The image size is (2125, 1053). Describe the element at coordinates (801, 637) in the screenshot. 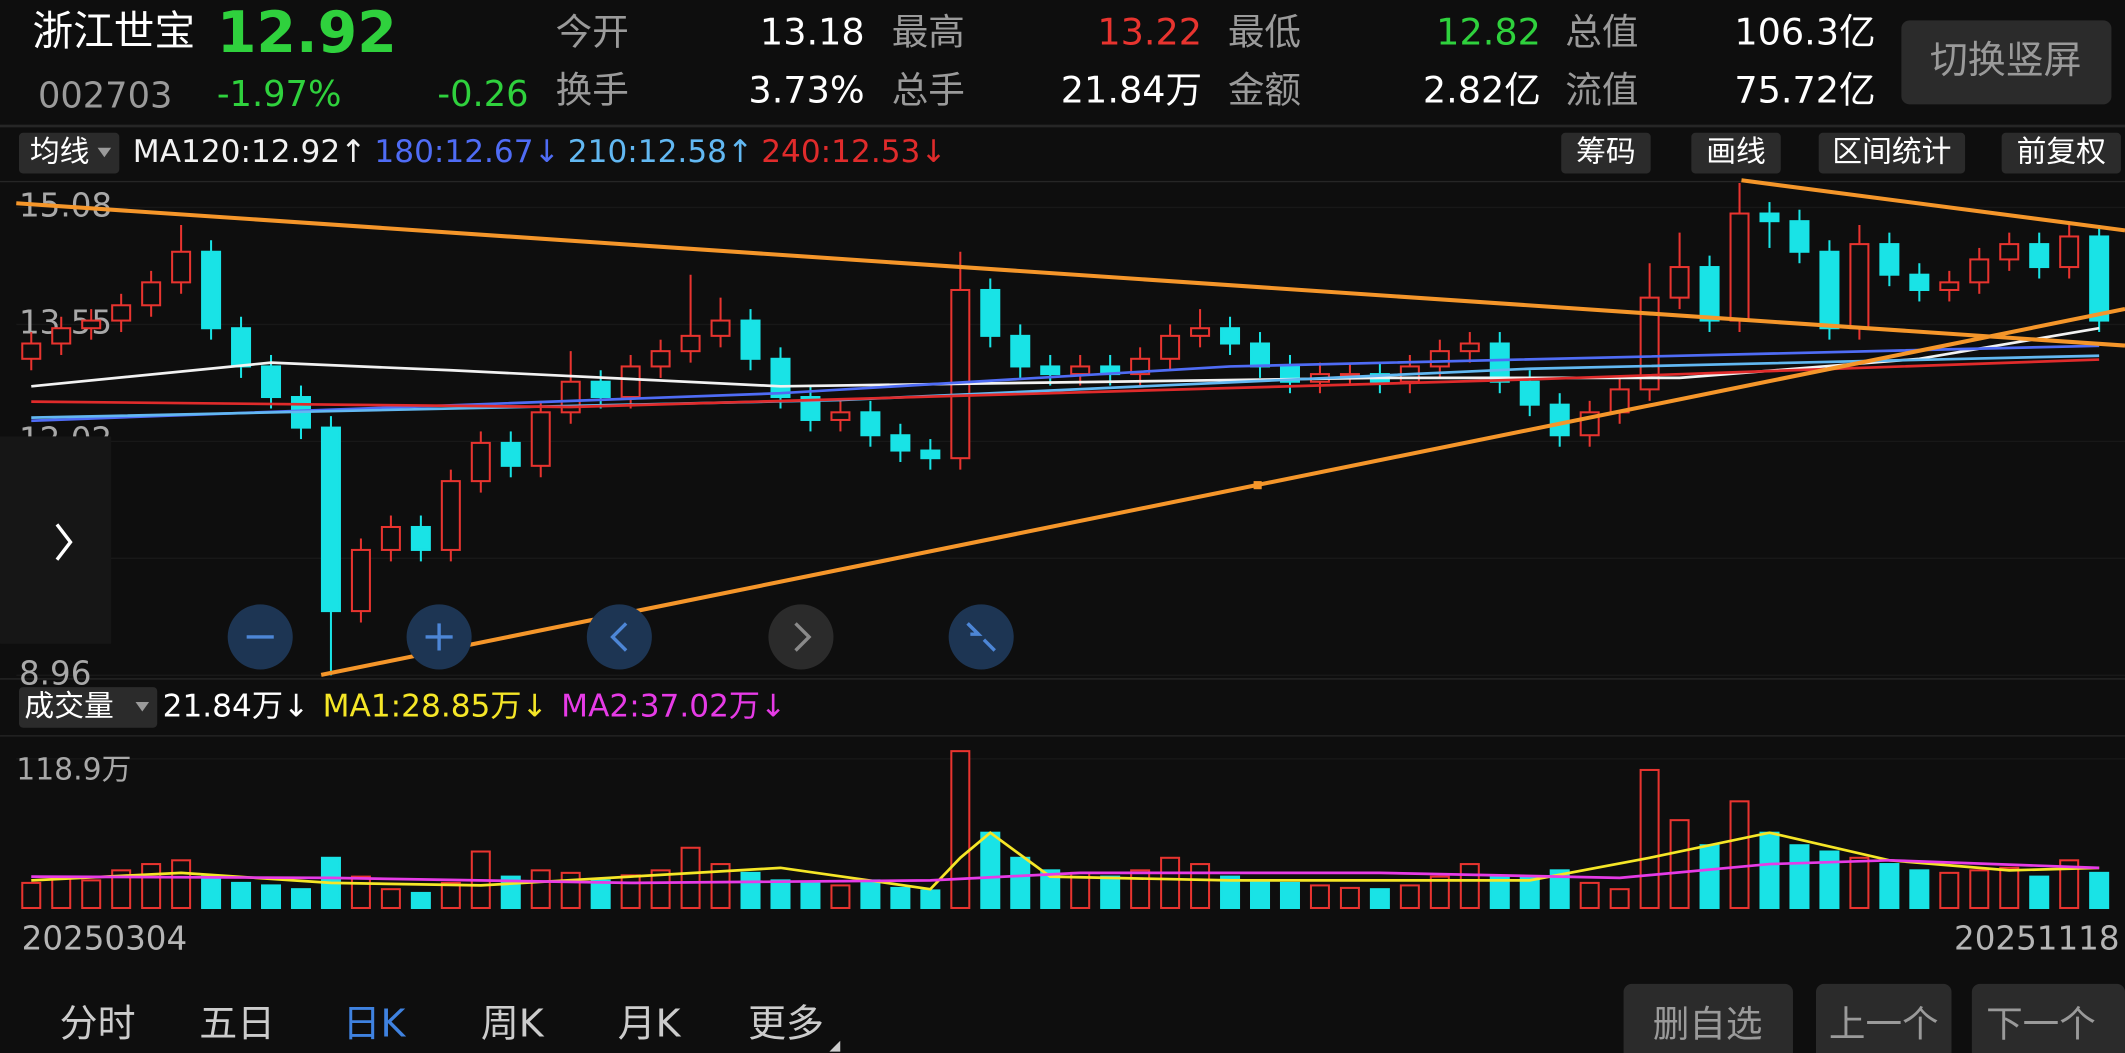

I see `move-right` at that location.